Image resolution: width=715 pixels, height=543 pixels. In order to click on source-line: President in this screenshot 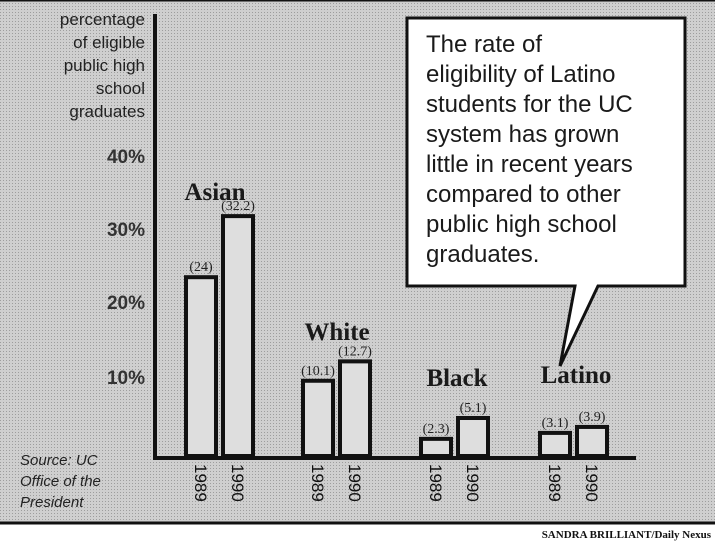, I will do `click(52, 502)`.